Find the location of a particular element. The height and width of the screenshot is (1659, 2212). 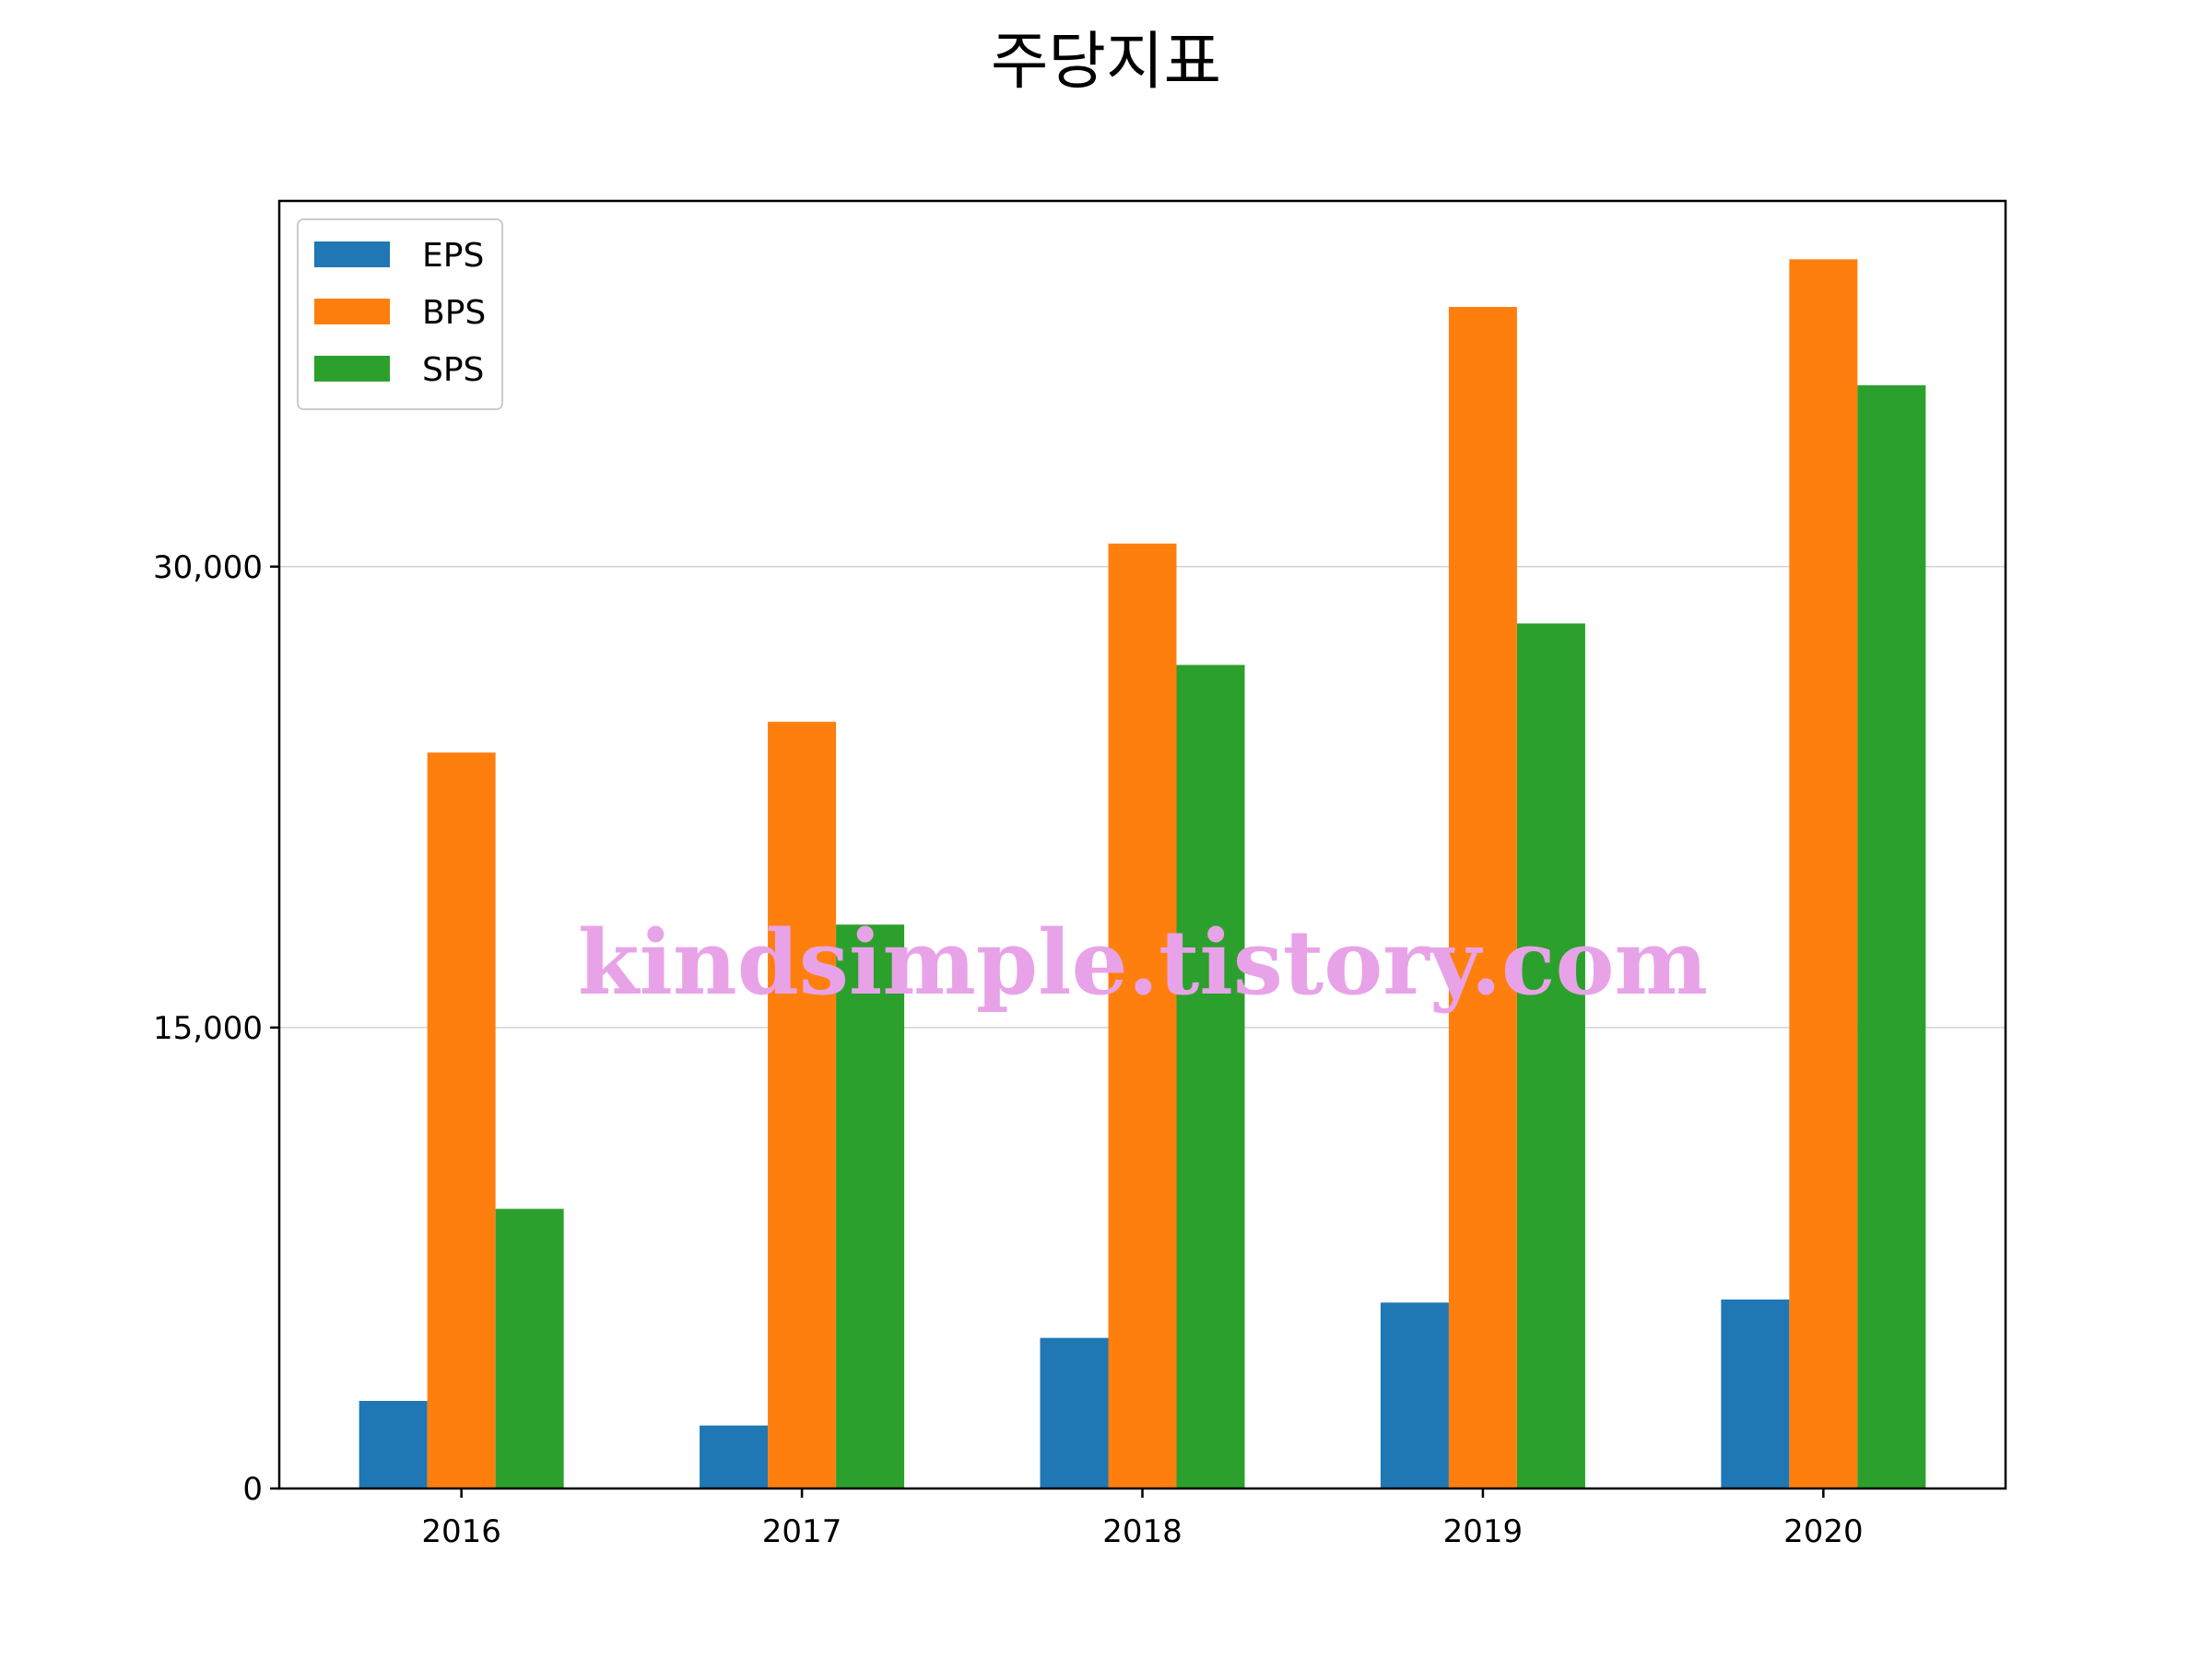

legend: EPS BPS SPS is located at coordinates (400, 314).